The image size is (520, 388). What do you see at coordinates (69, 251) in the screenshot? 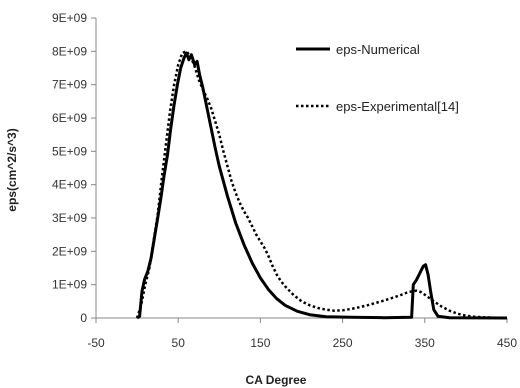
I see `y-tick-label: 2E+09` at bounding box center [69, 251].